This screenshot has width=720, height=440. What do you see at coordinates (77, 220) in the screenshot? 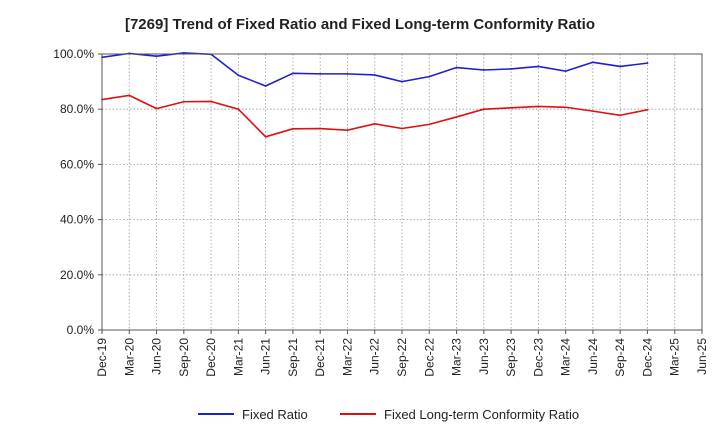
I see `y-tick-label: 40.0%` at bounding box center [77, 220].